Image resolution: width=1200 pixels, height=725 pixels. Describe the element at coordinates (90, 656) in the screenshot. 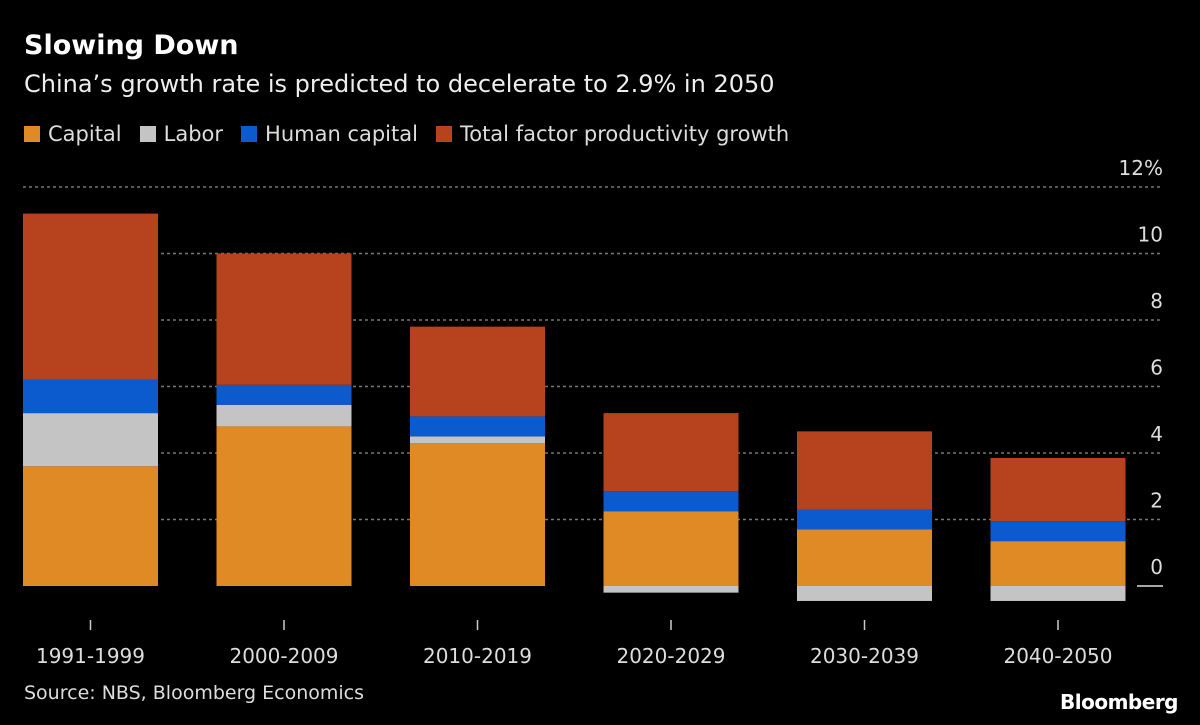

I see `x-tick-label: 1991-1999` at that location.